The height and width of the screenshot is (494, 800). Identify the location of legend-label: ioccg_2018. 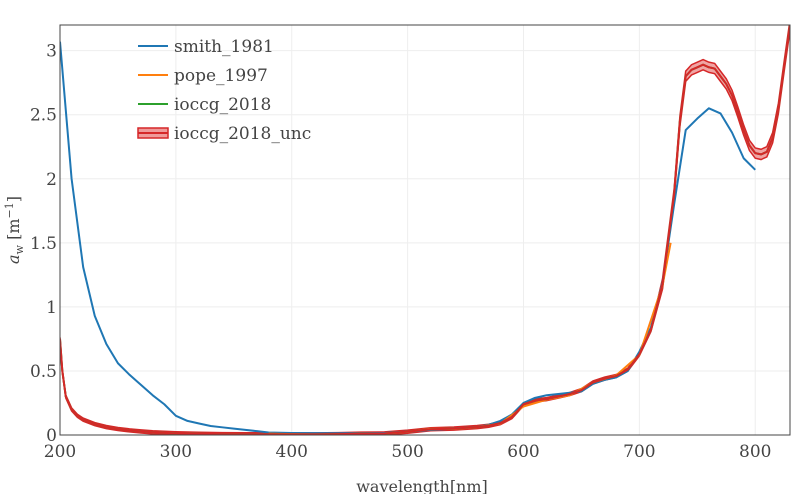
(222, 105).